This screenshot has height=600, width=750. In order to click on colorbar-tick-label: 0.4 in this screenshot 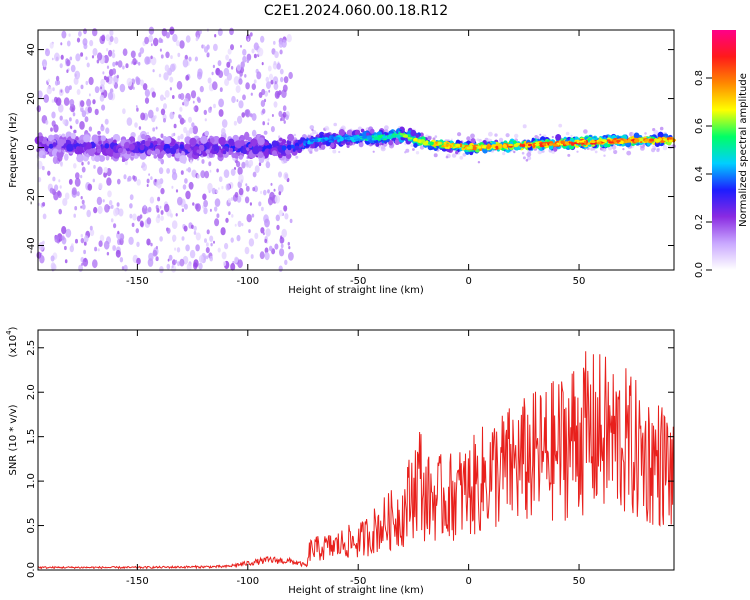, I will do `click(699, 174)`.